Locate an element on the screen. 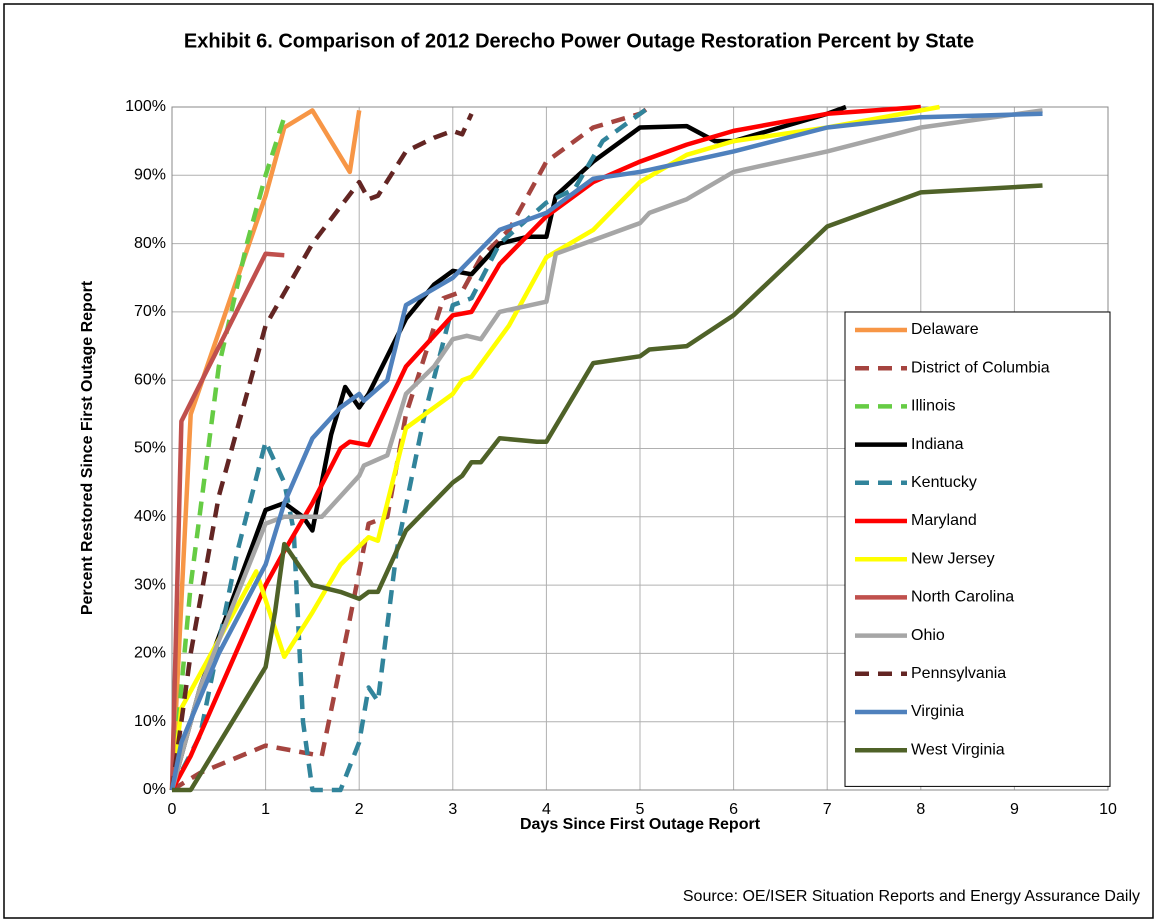  y-tick-label: 100% is located at coordinates (145, 106).